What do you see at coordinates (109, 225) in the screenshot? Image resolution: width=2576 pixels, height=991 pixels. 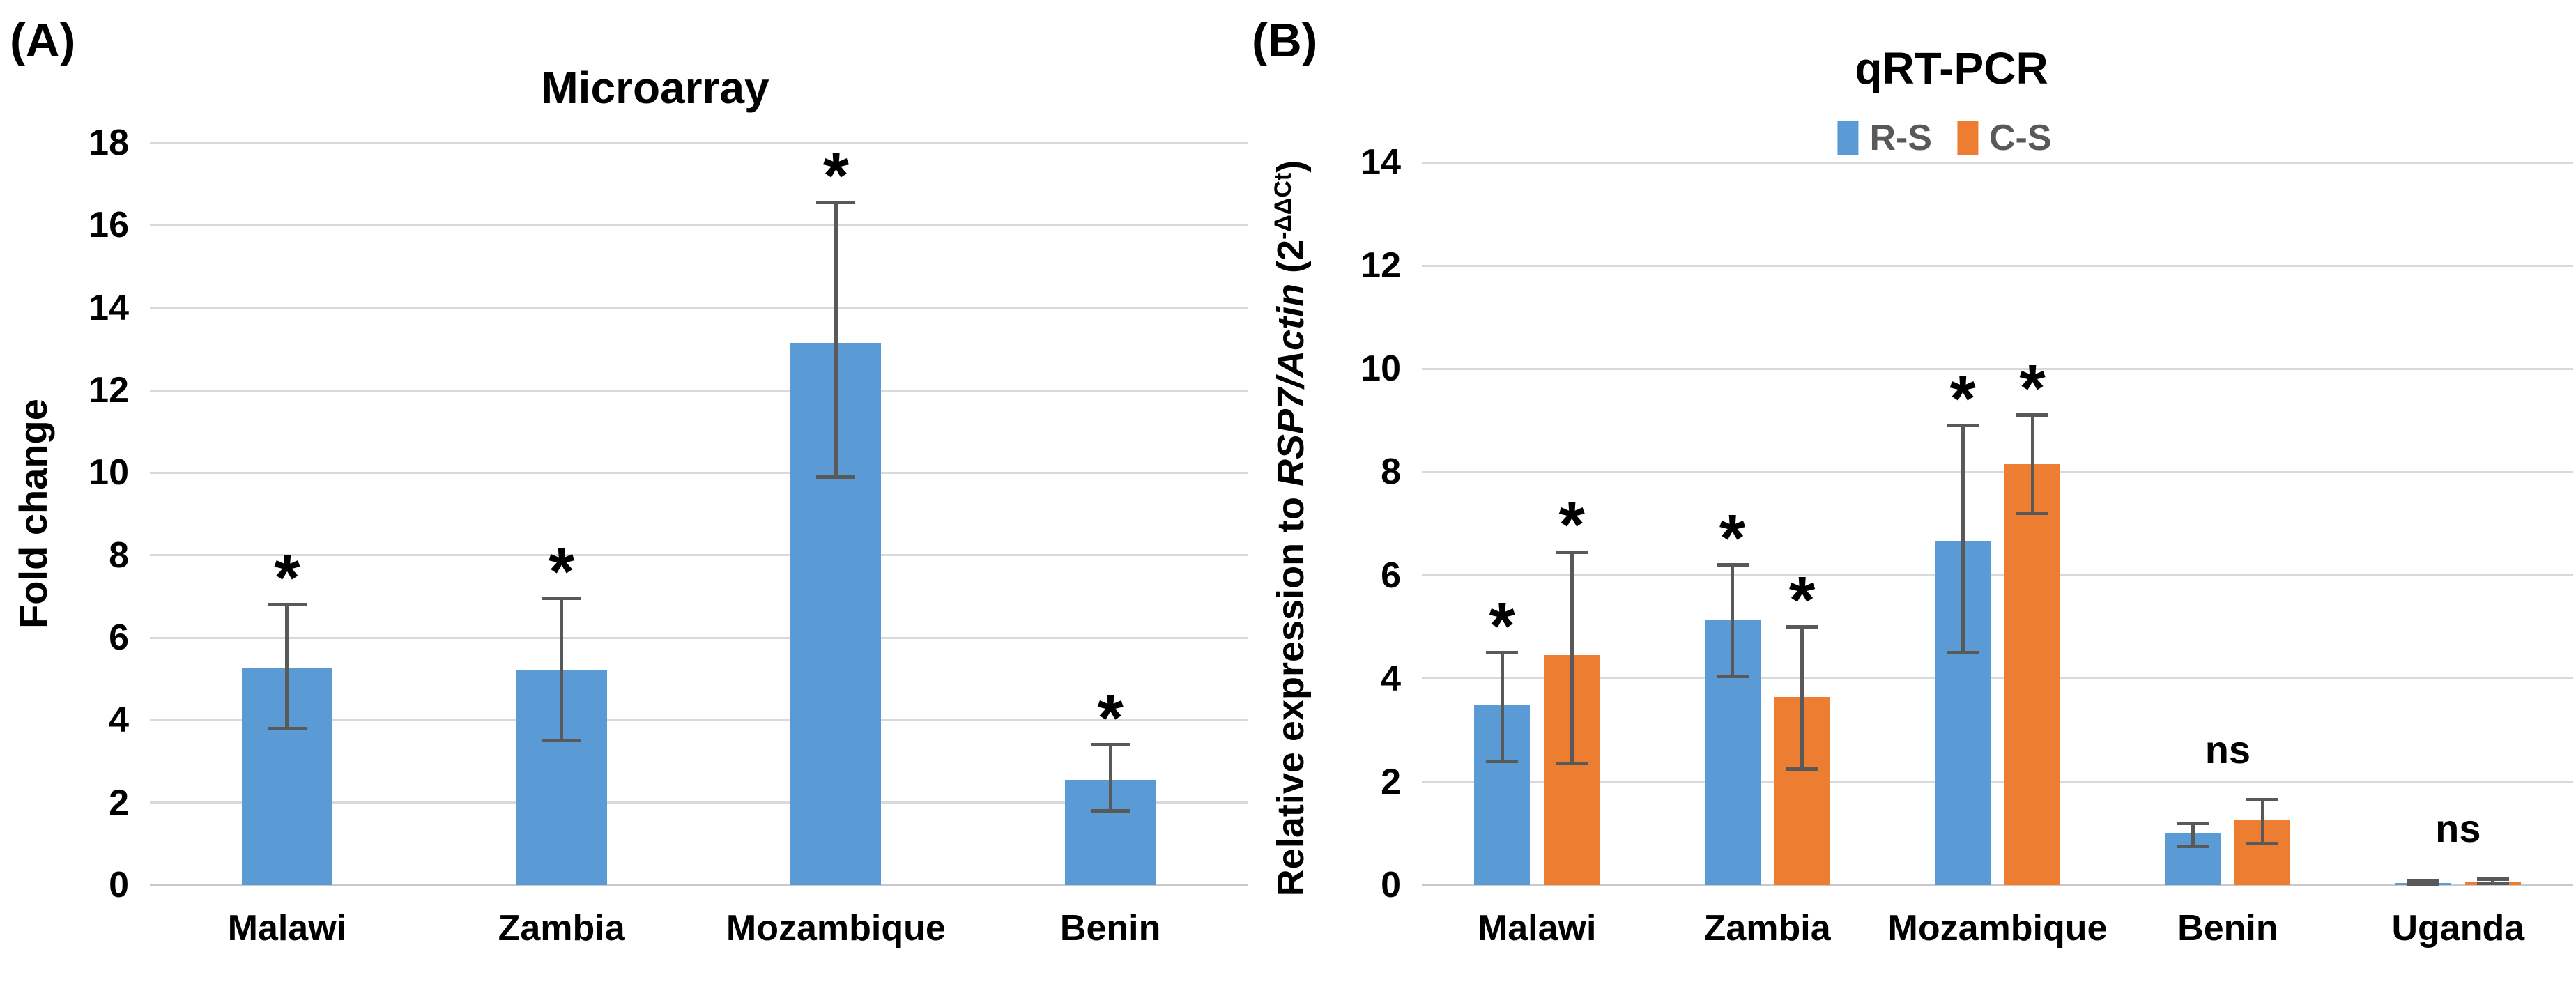 I see `y-tick-label: 16` at bounding box center [109, 225].